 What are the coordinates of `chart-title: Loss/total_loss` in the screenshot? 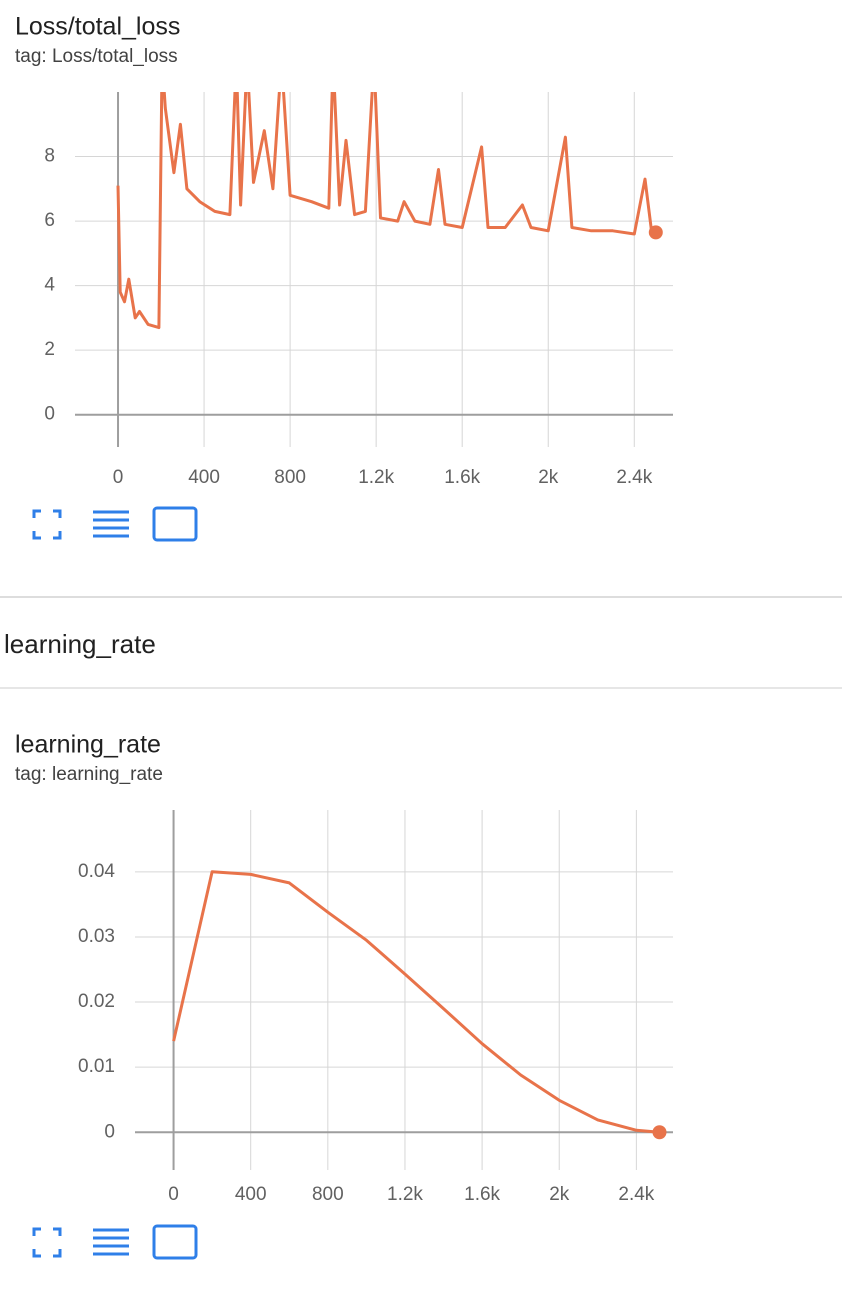 It's located at (97, 27).